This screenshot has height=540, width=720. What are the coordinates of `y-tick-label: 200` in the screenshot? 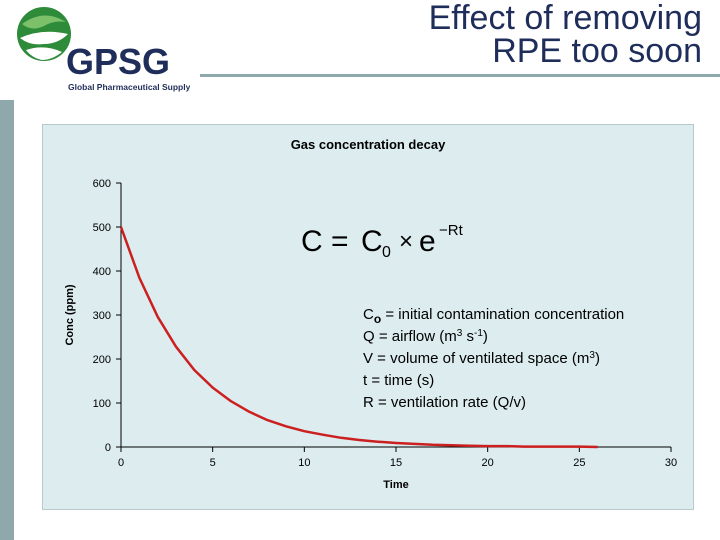 It's located at (102, 360).